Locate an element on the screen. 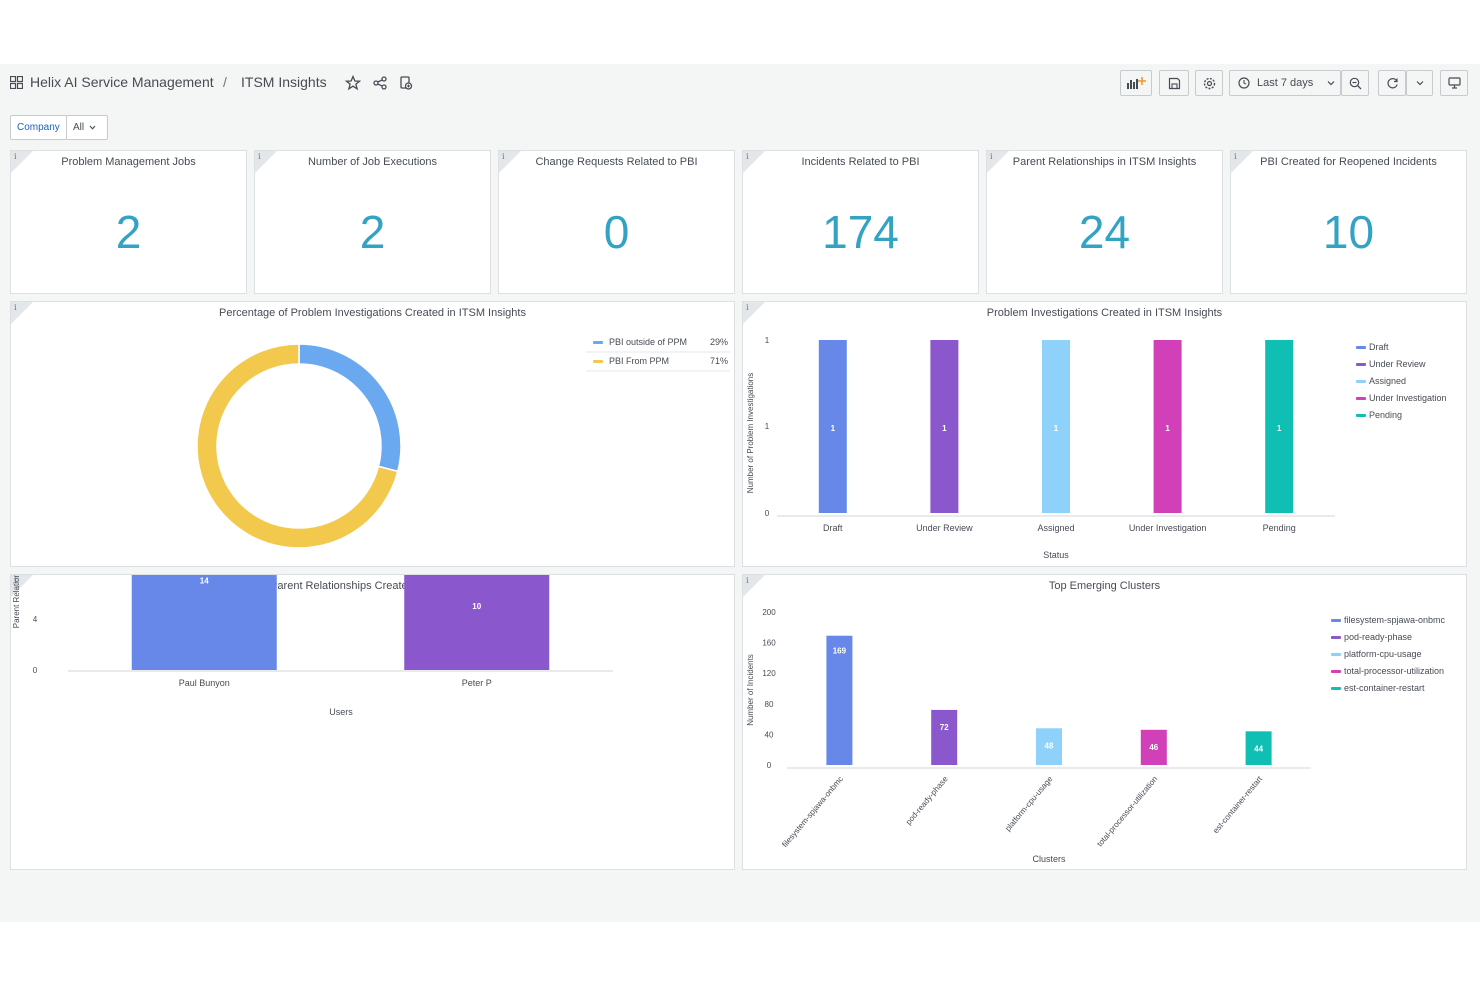  x-tick-label: Under Review is located at coordinates (944, 528).